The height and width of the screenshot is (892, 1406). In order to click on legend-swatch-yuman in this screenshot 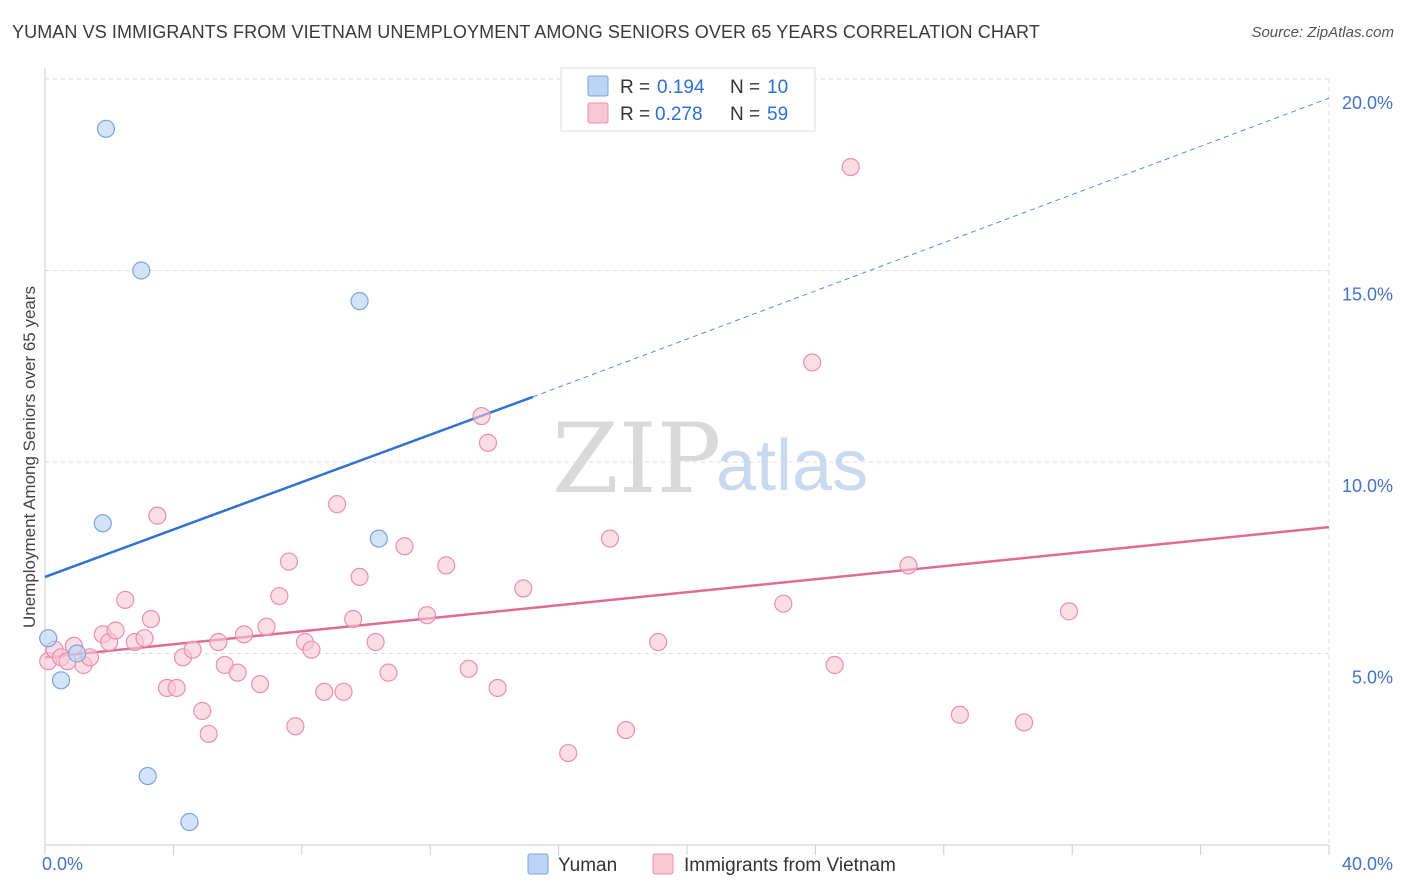, I will do `click(598, 86)`.